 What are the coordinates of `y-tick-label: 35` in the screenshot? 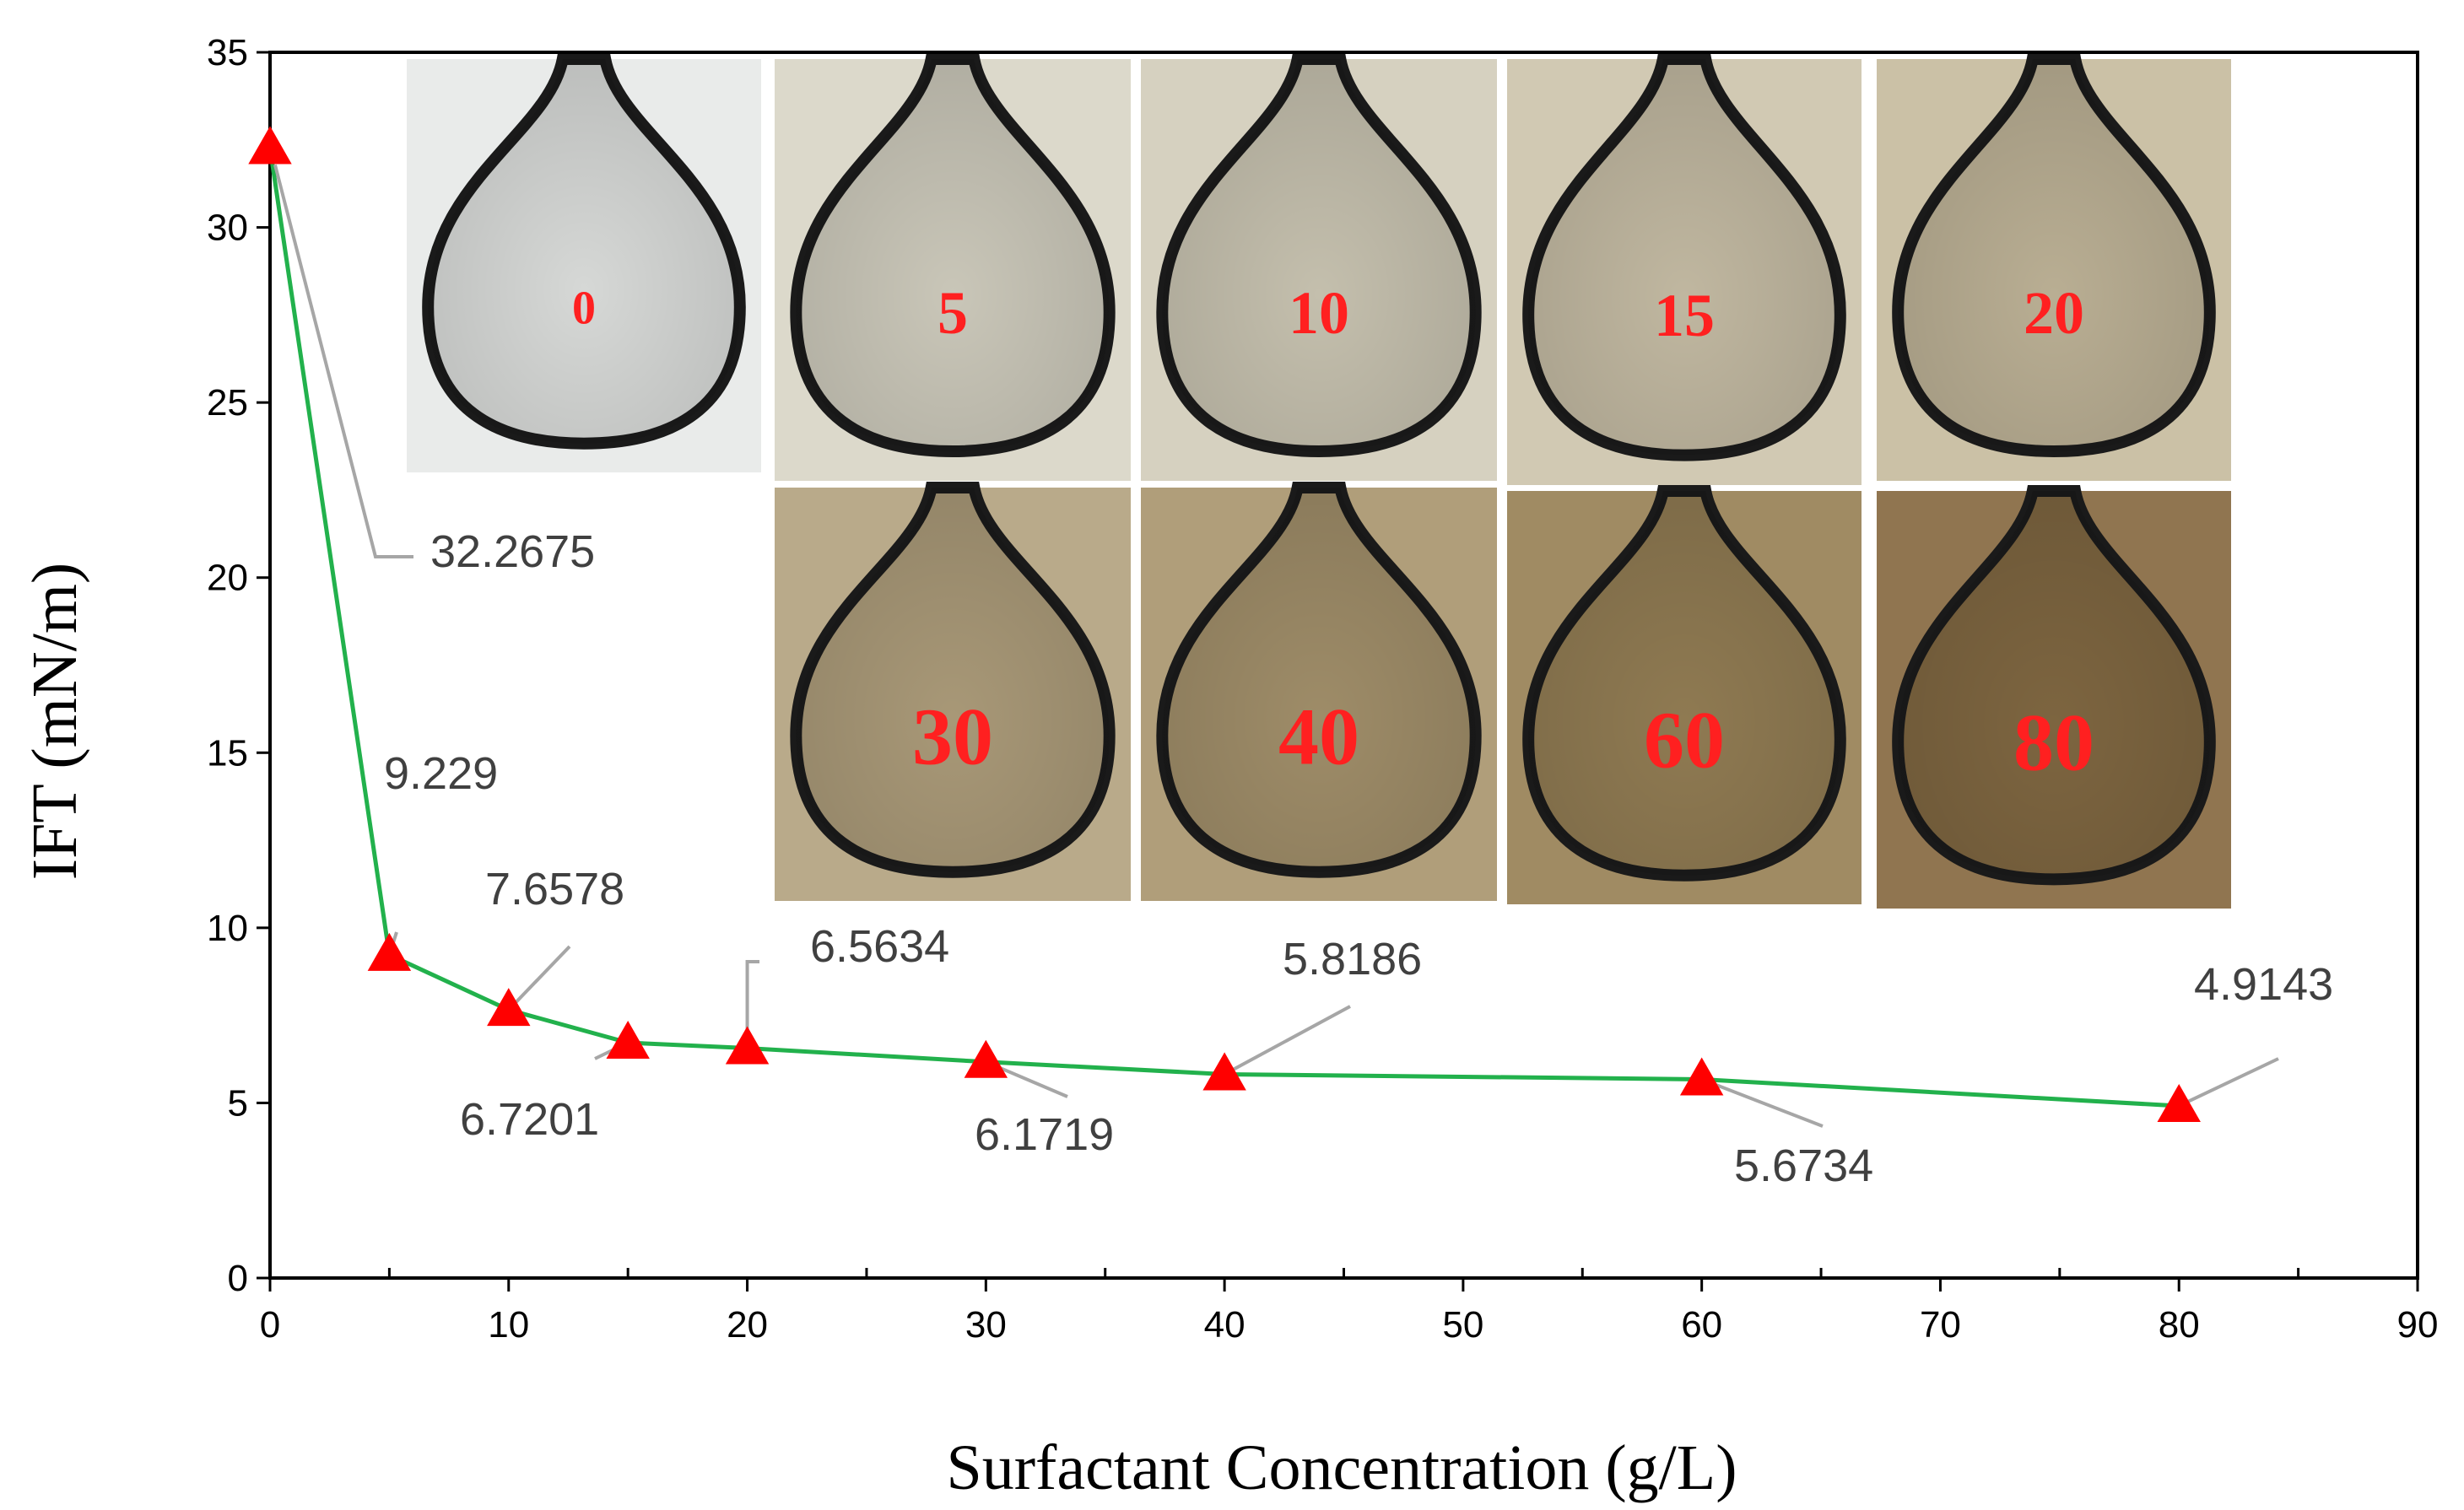 It's located at (227, 53).